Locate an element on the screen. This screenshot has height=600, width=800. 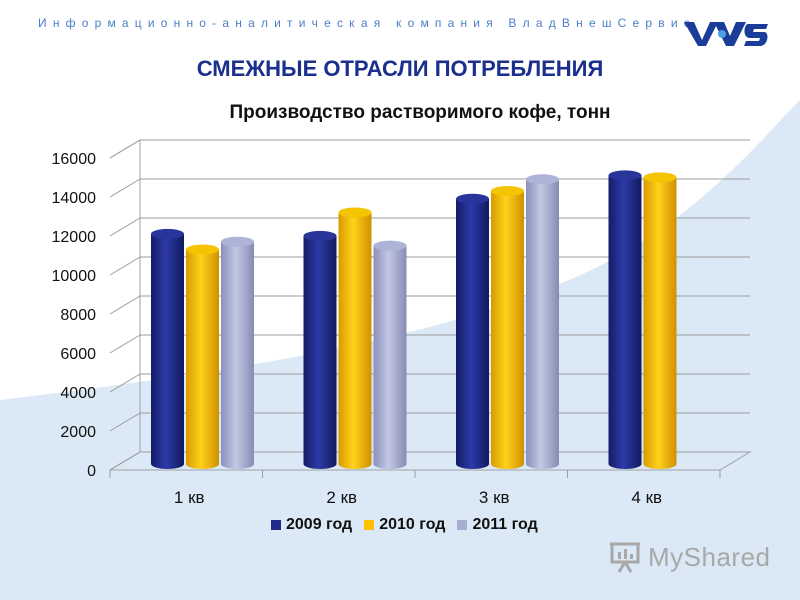
legend-label-2011: 2011 год is located at coordinates (505, 524).